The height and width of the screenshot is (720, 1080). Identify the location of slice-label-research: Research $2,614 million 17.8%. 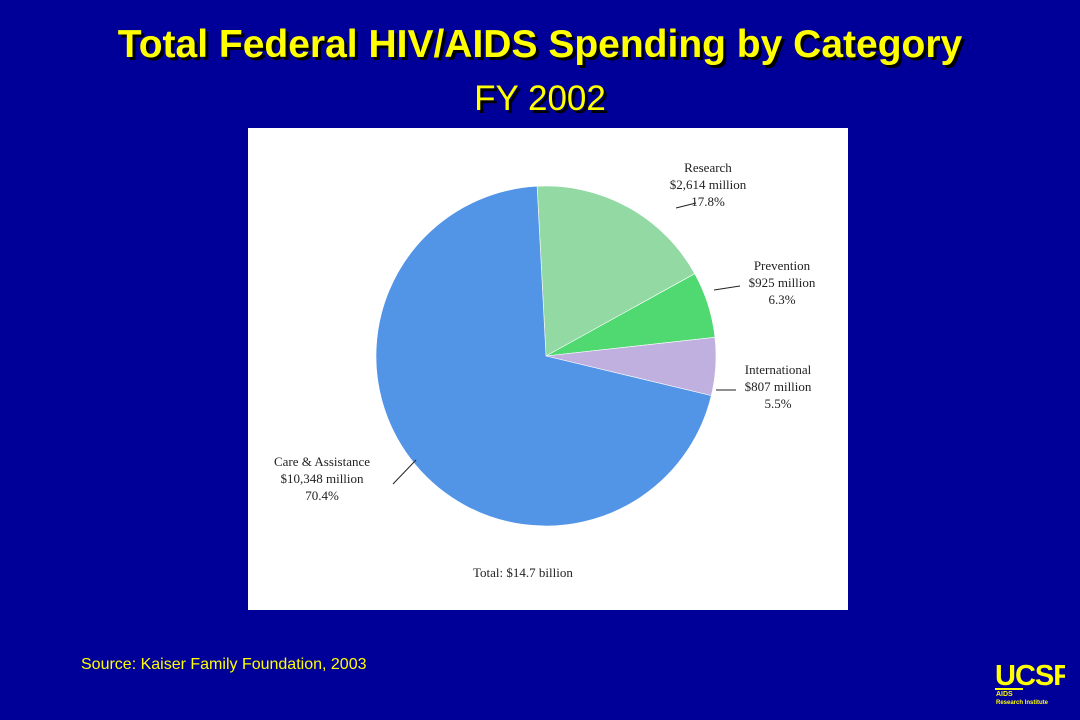
(708, 184).